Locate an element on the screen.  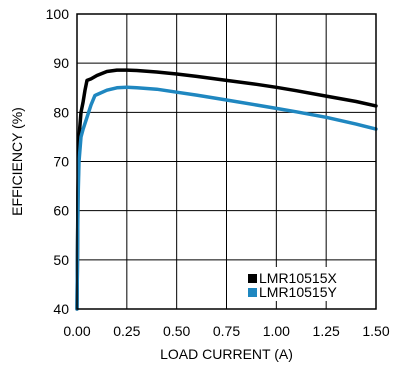
legend-background is located at coordinates (309, 284).